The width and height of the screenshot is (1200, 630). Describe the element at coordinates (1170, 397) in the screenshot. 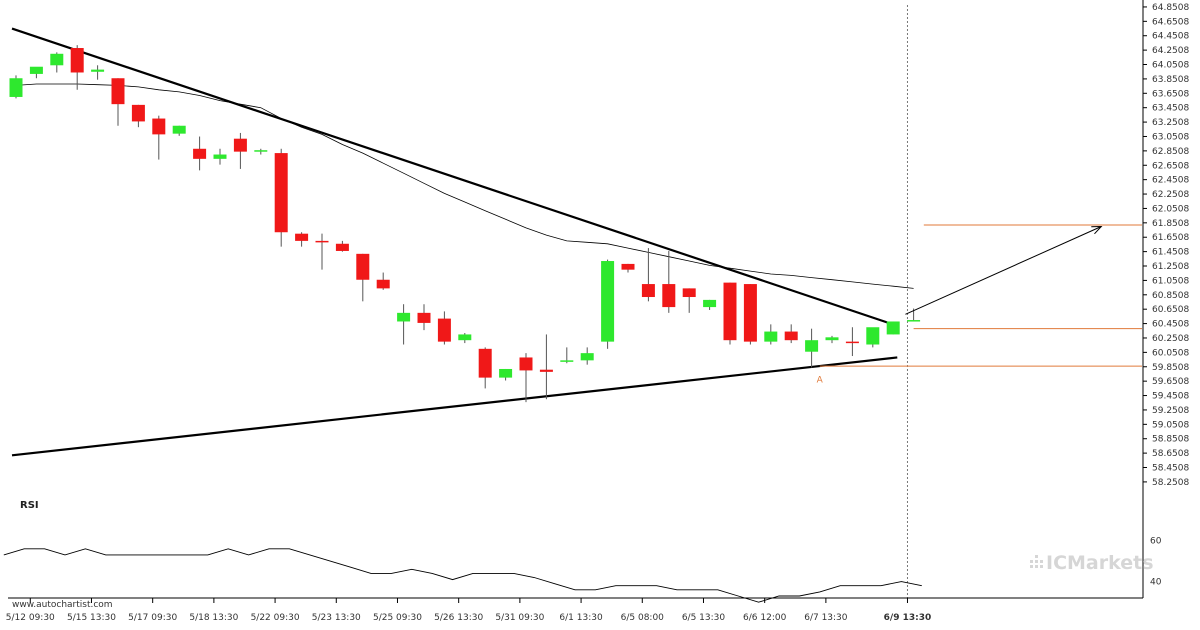

I see `y-tick-label: 59.4508` at that location.